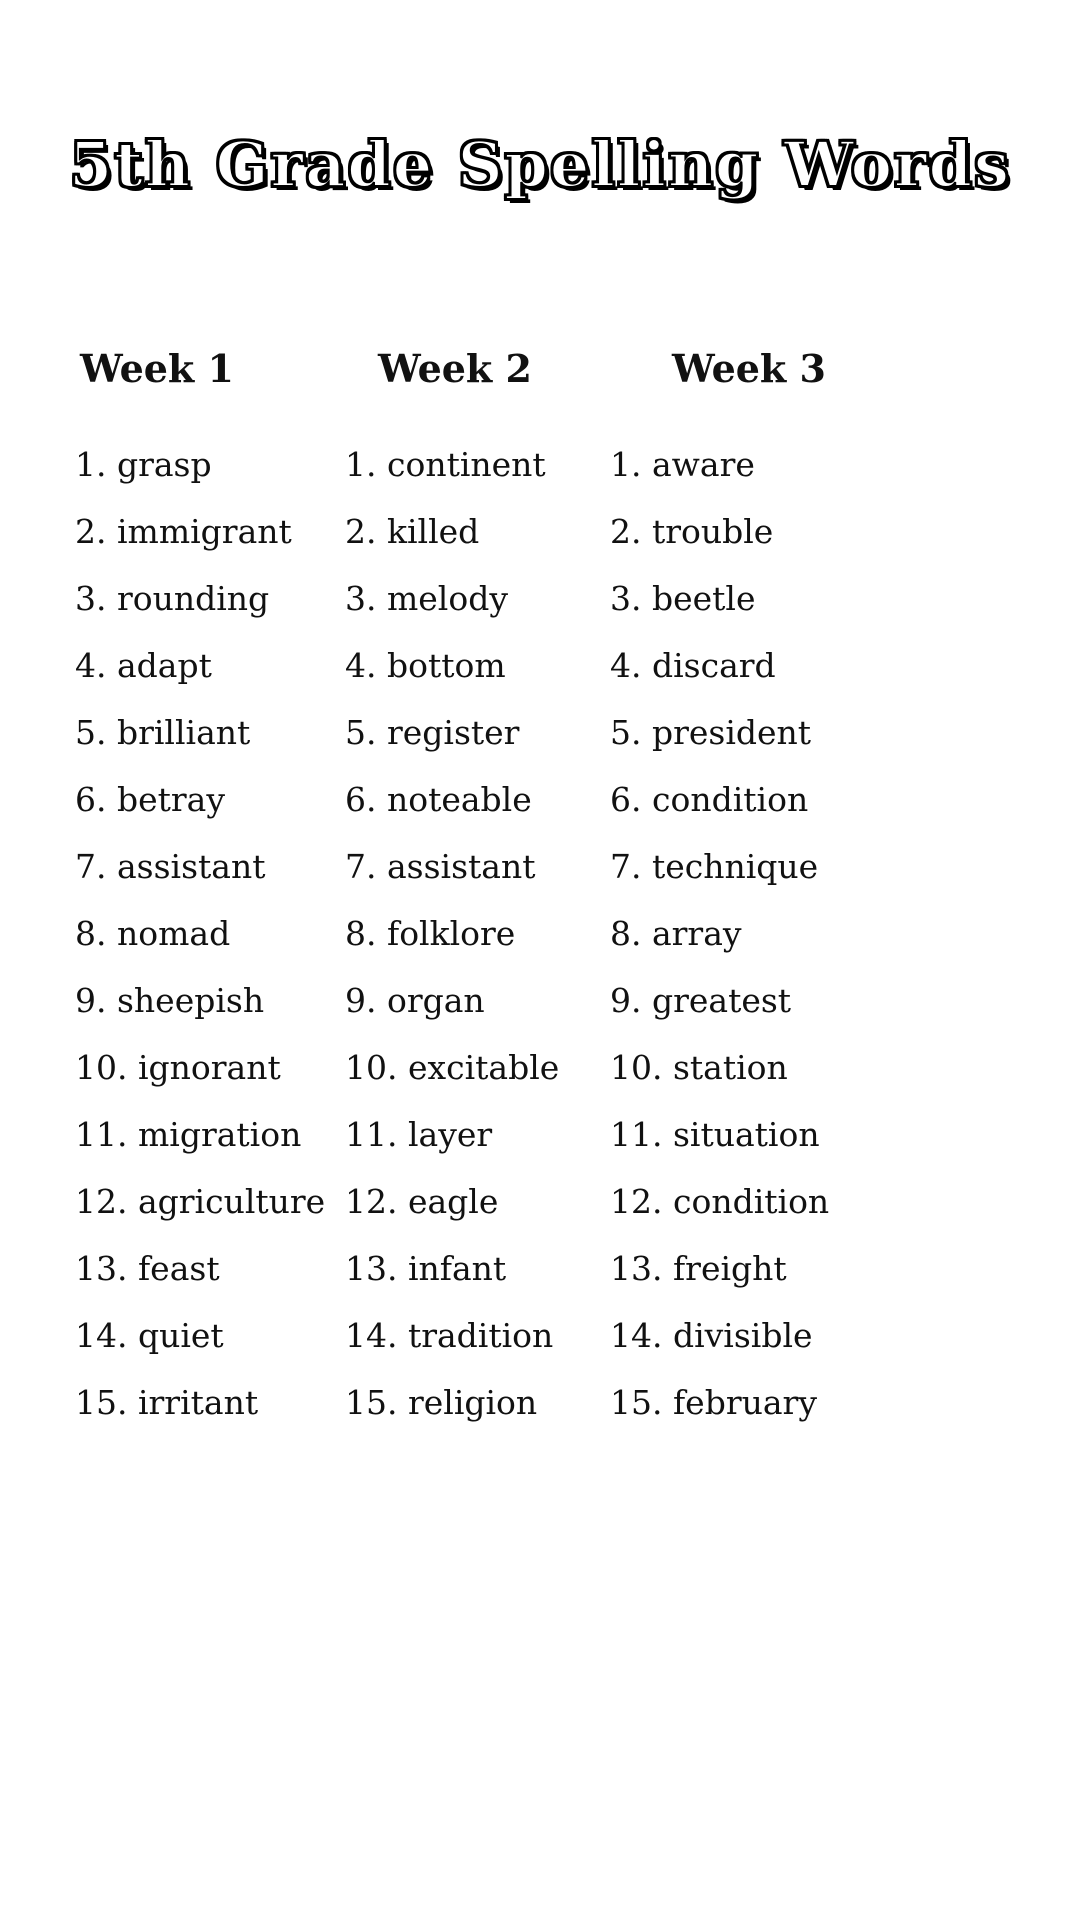 The image size is (1080, 1920). Describe the element at coordinates (438, 800) in the screenshot. I see `spelling-word: 6. noteable` at that location.